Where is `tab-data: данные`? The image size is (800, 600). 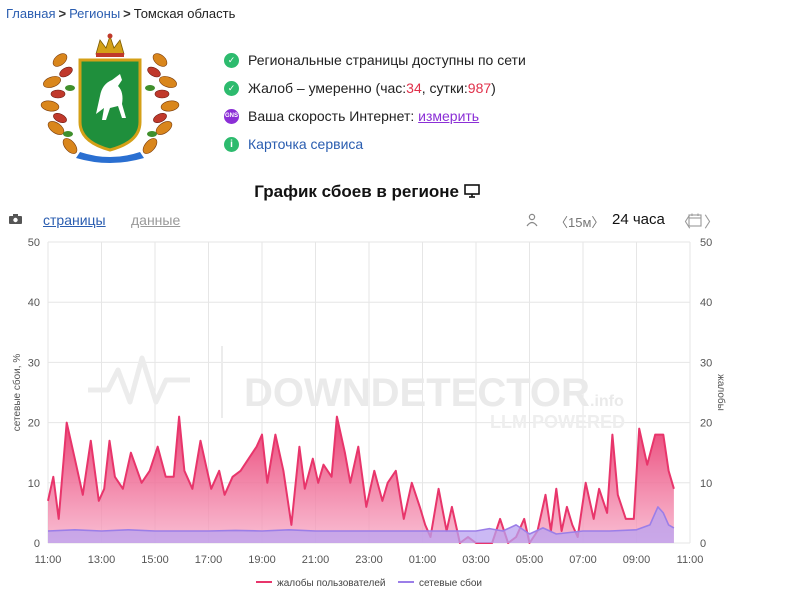
tab-data: данные is located at coordinates (156, 220).